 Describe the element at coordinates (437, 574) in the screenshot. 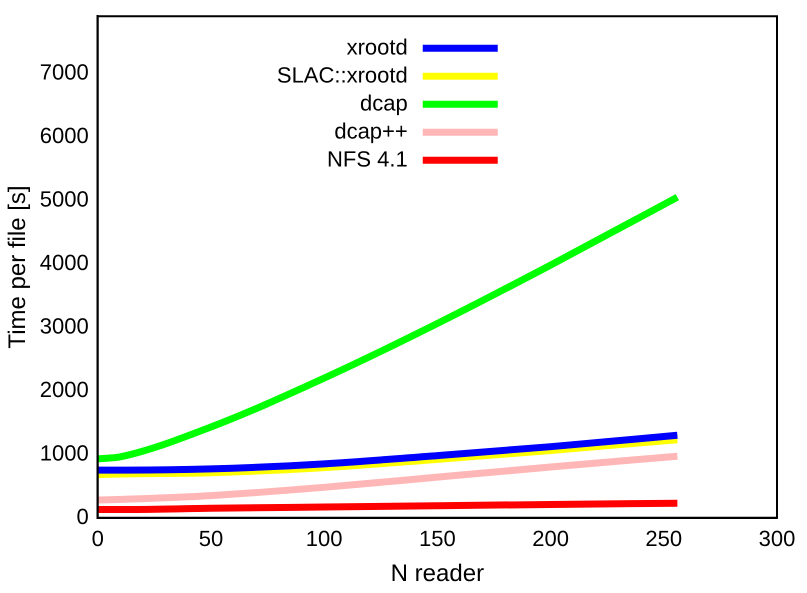

I see `x-axis-title: N reader` at that location.